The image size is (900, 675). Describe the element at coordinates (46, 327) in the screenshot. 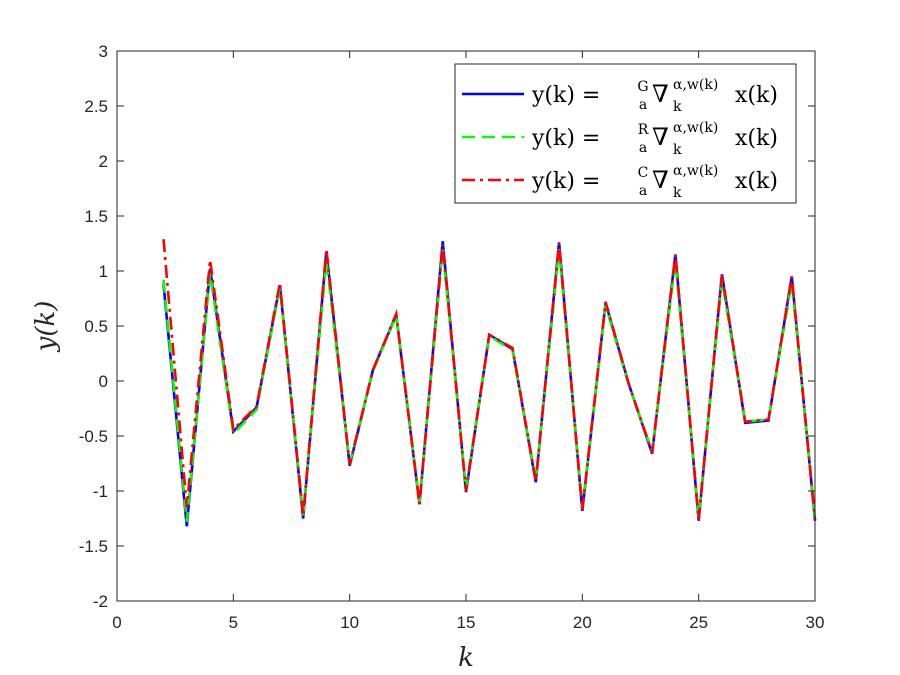

I see `y-axis-label: y(k)` at that location.